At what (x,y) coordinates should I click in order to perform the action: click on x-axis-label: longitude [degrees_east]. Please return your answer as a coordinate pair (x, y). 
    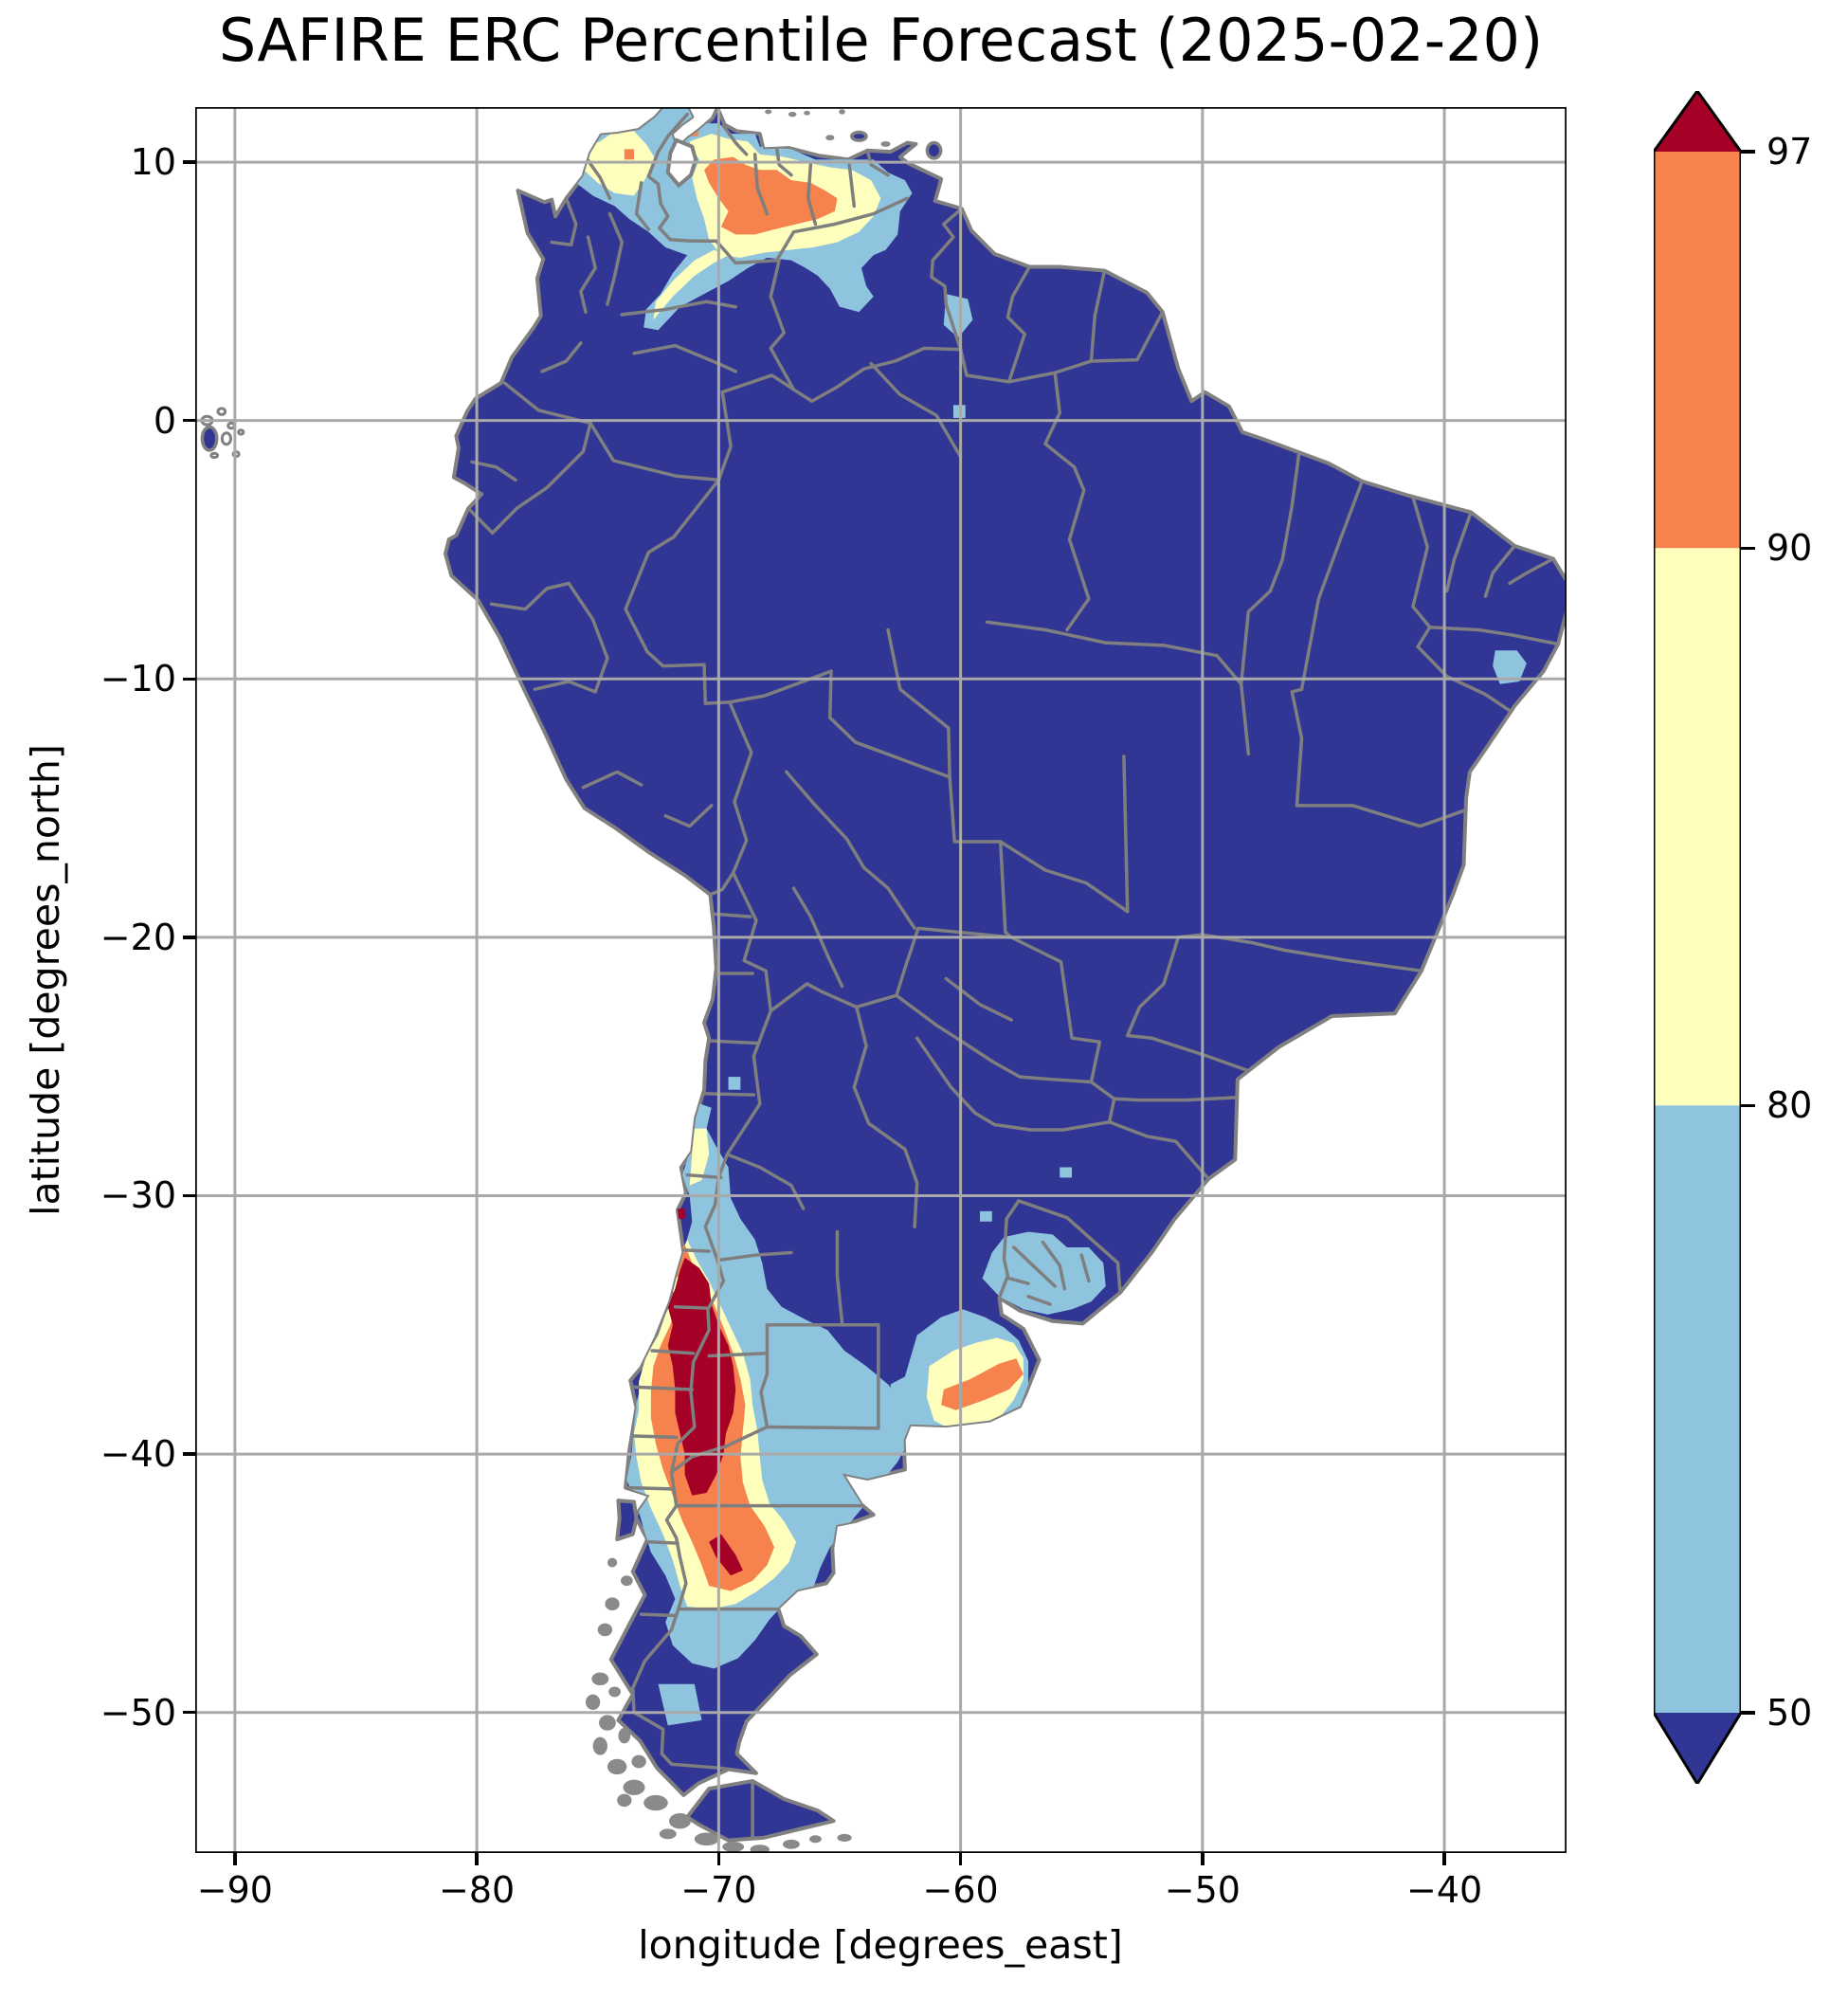
    Looking at the image, I should click on (881, 1945).